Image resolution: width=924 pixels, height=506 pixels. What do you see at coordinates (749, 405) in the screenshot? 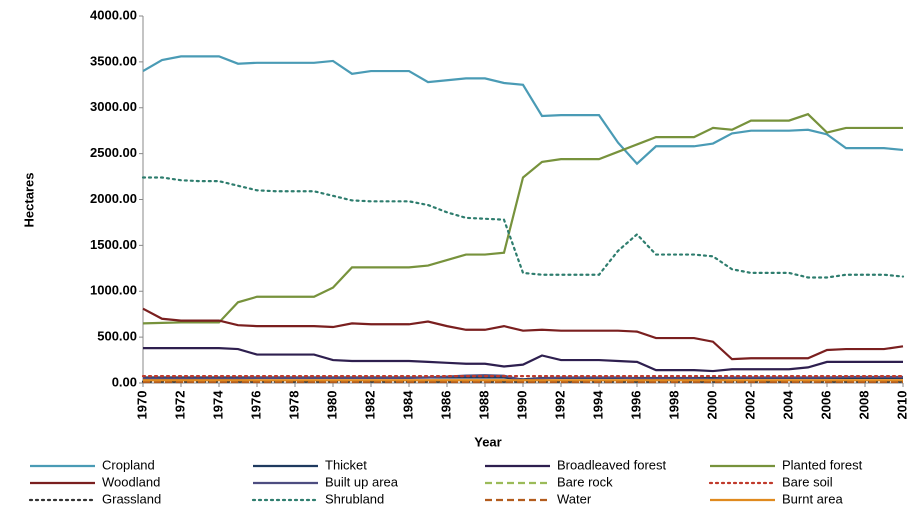
I see `x-tick-label: 2002` at bounding box center [749, 405].